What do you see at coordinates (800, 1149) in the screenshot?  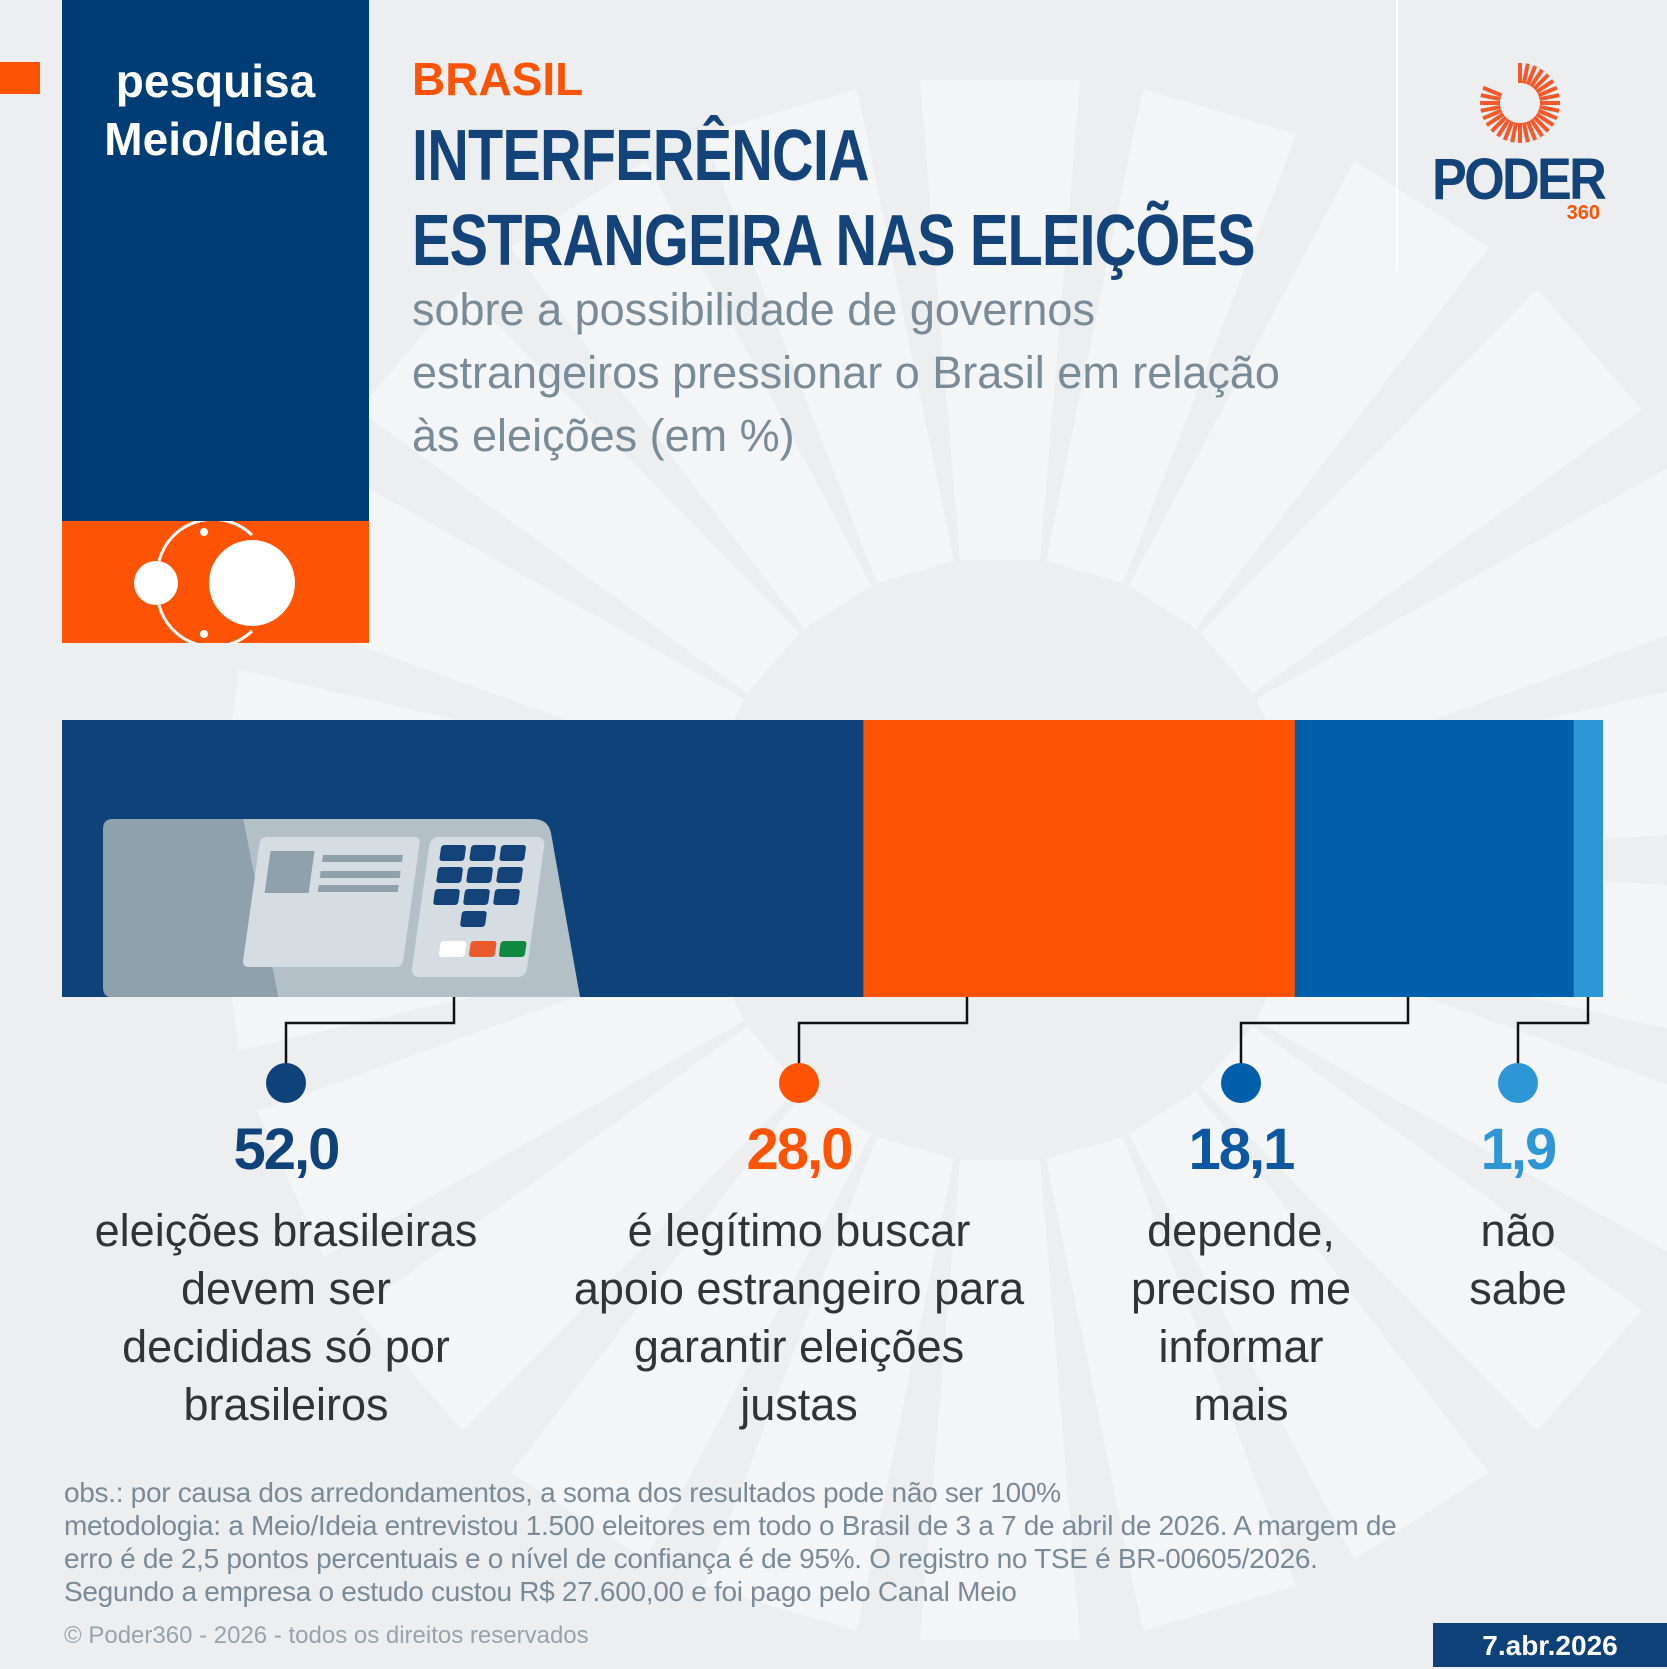 I see `value-label: 28,0` at bounding box center [800, 1149].